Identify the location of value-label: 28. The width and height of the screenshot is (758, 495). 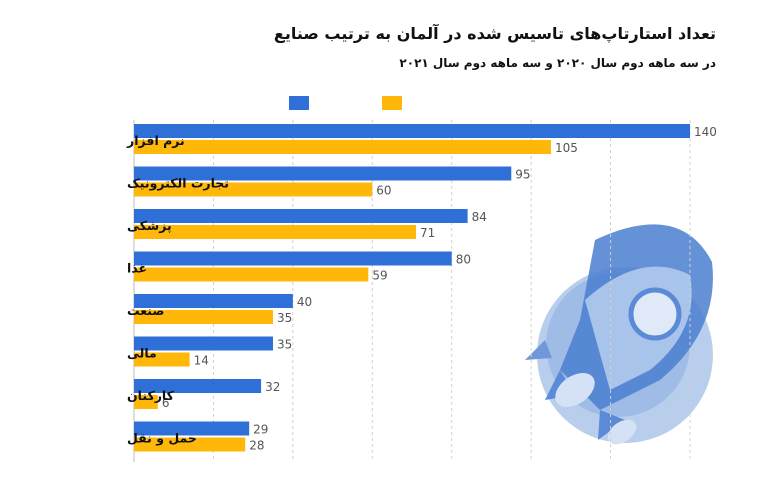
(256, 446).